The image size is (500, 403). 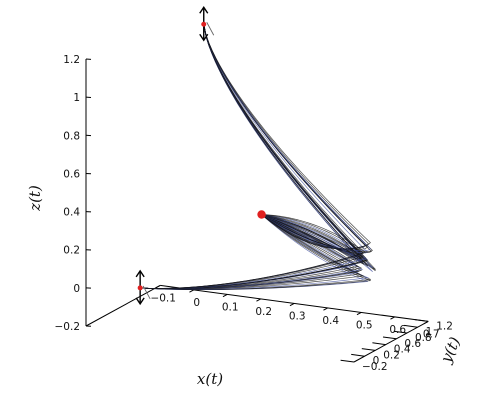 What do you see at coordinates (196, 303) in the screenshot?
I see `x-tick-label: 0` at bounding box center [196, 303].